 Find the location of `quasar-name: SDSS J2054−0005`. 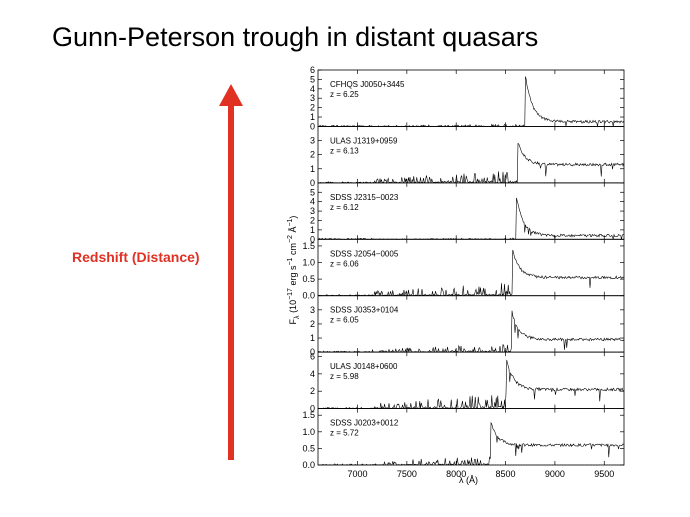

quasar-name: SDSS J2054−0005 is located at coordinates (364, 253).